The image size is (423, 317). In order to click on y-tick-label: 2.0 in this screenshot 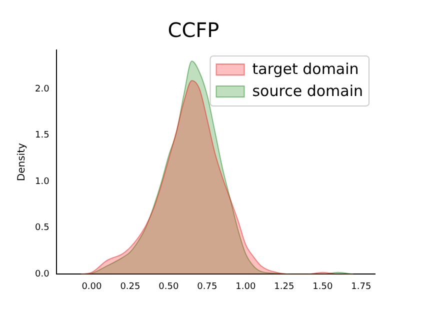, I will do `click(42, 89)`.